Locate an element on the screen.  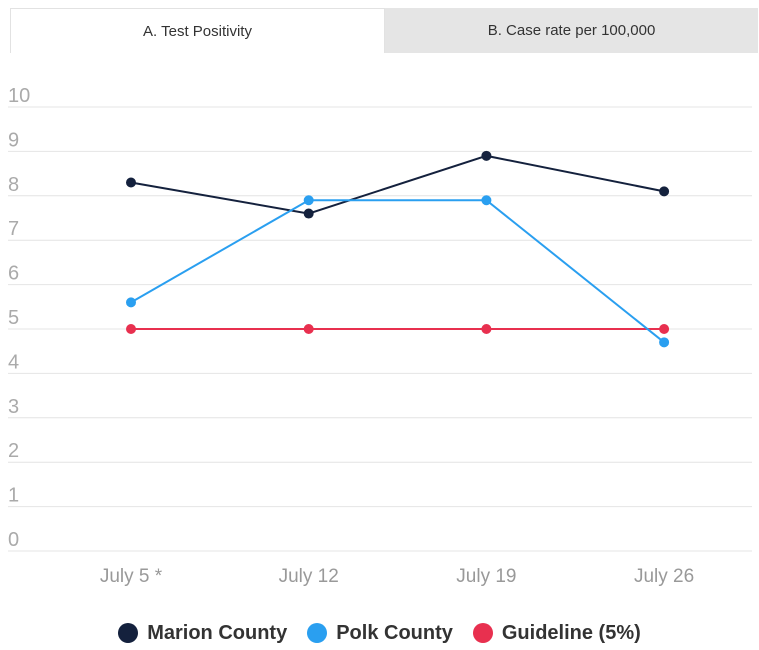
y-tick-label: 5 is located at coordinates (13, 318).